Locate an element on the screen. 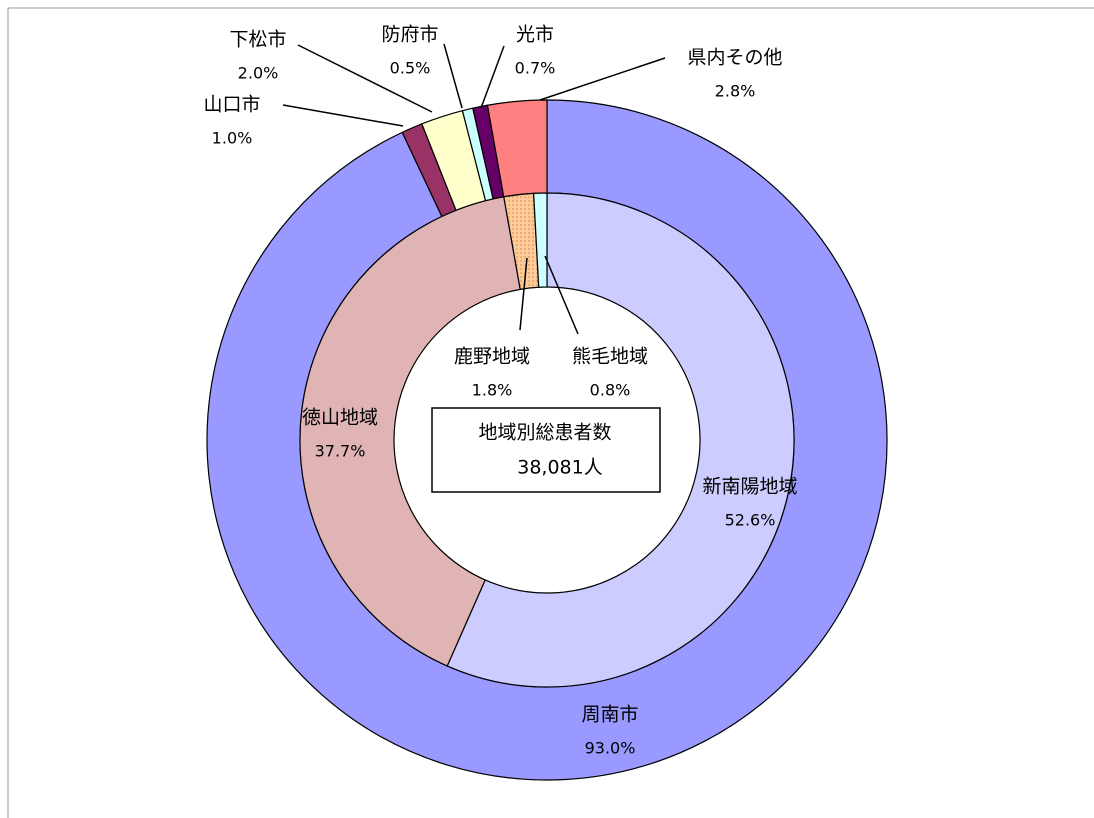  segment-label: 山口市 is located at coordinates (231, 105).